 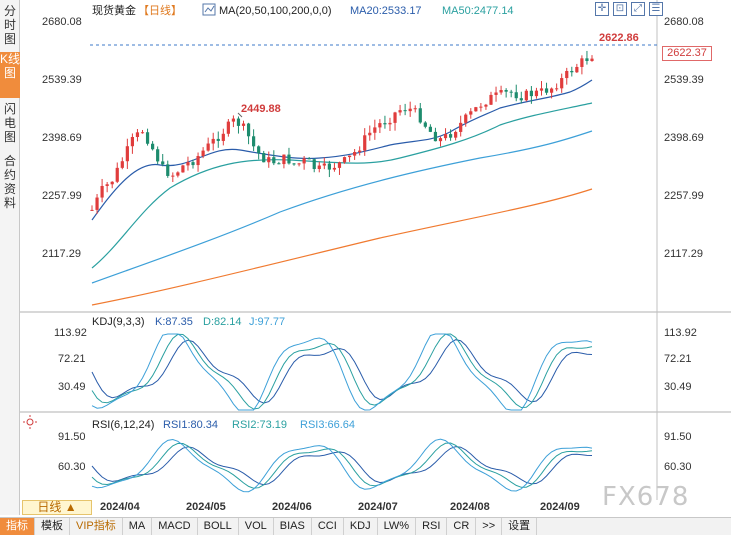 I want to click on price-tick-left: 2398.69, so click(x=62, y=138).